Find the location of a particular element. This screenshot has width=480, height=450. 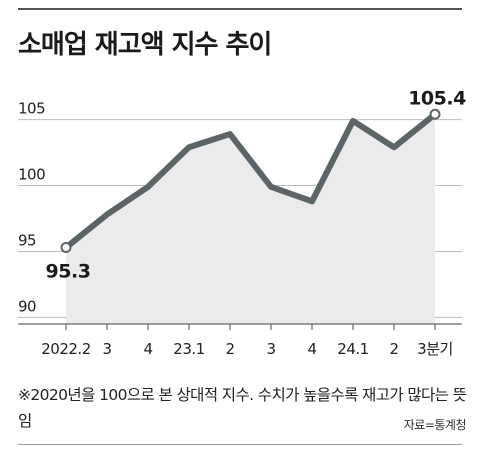

y-tick-label-90: 90 is located at coordinates (27, 306).